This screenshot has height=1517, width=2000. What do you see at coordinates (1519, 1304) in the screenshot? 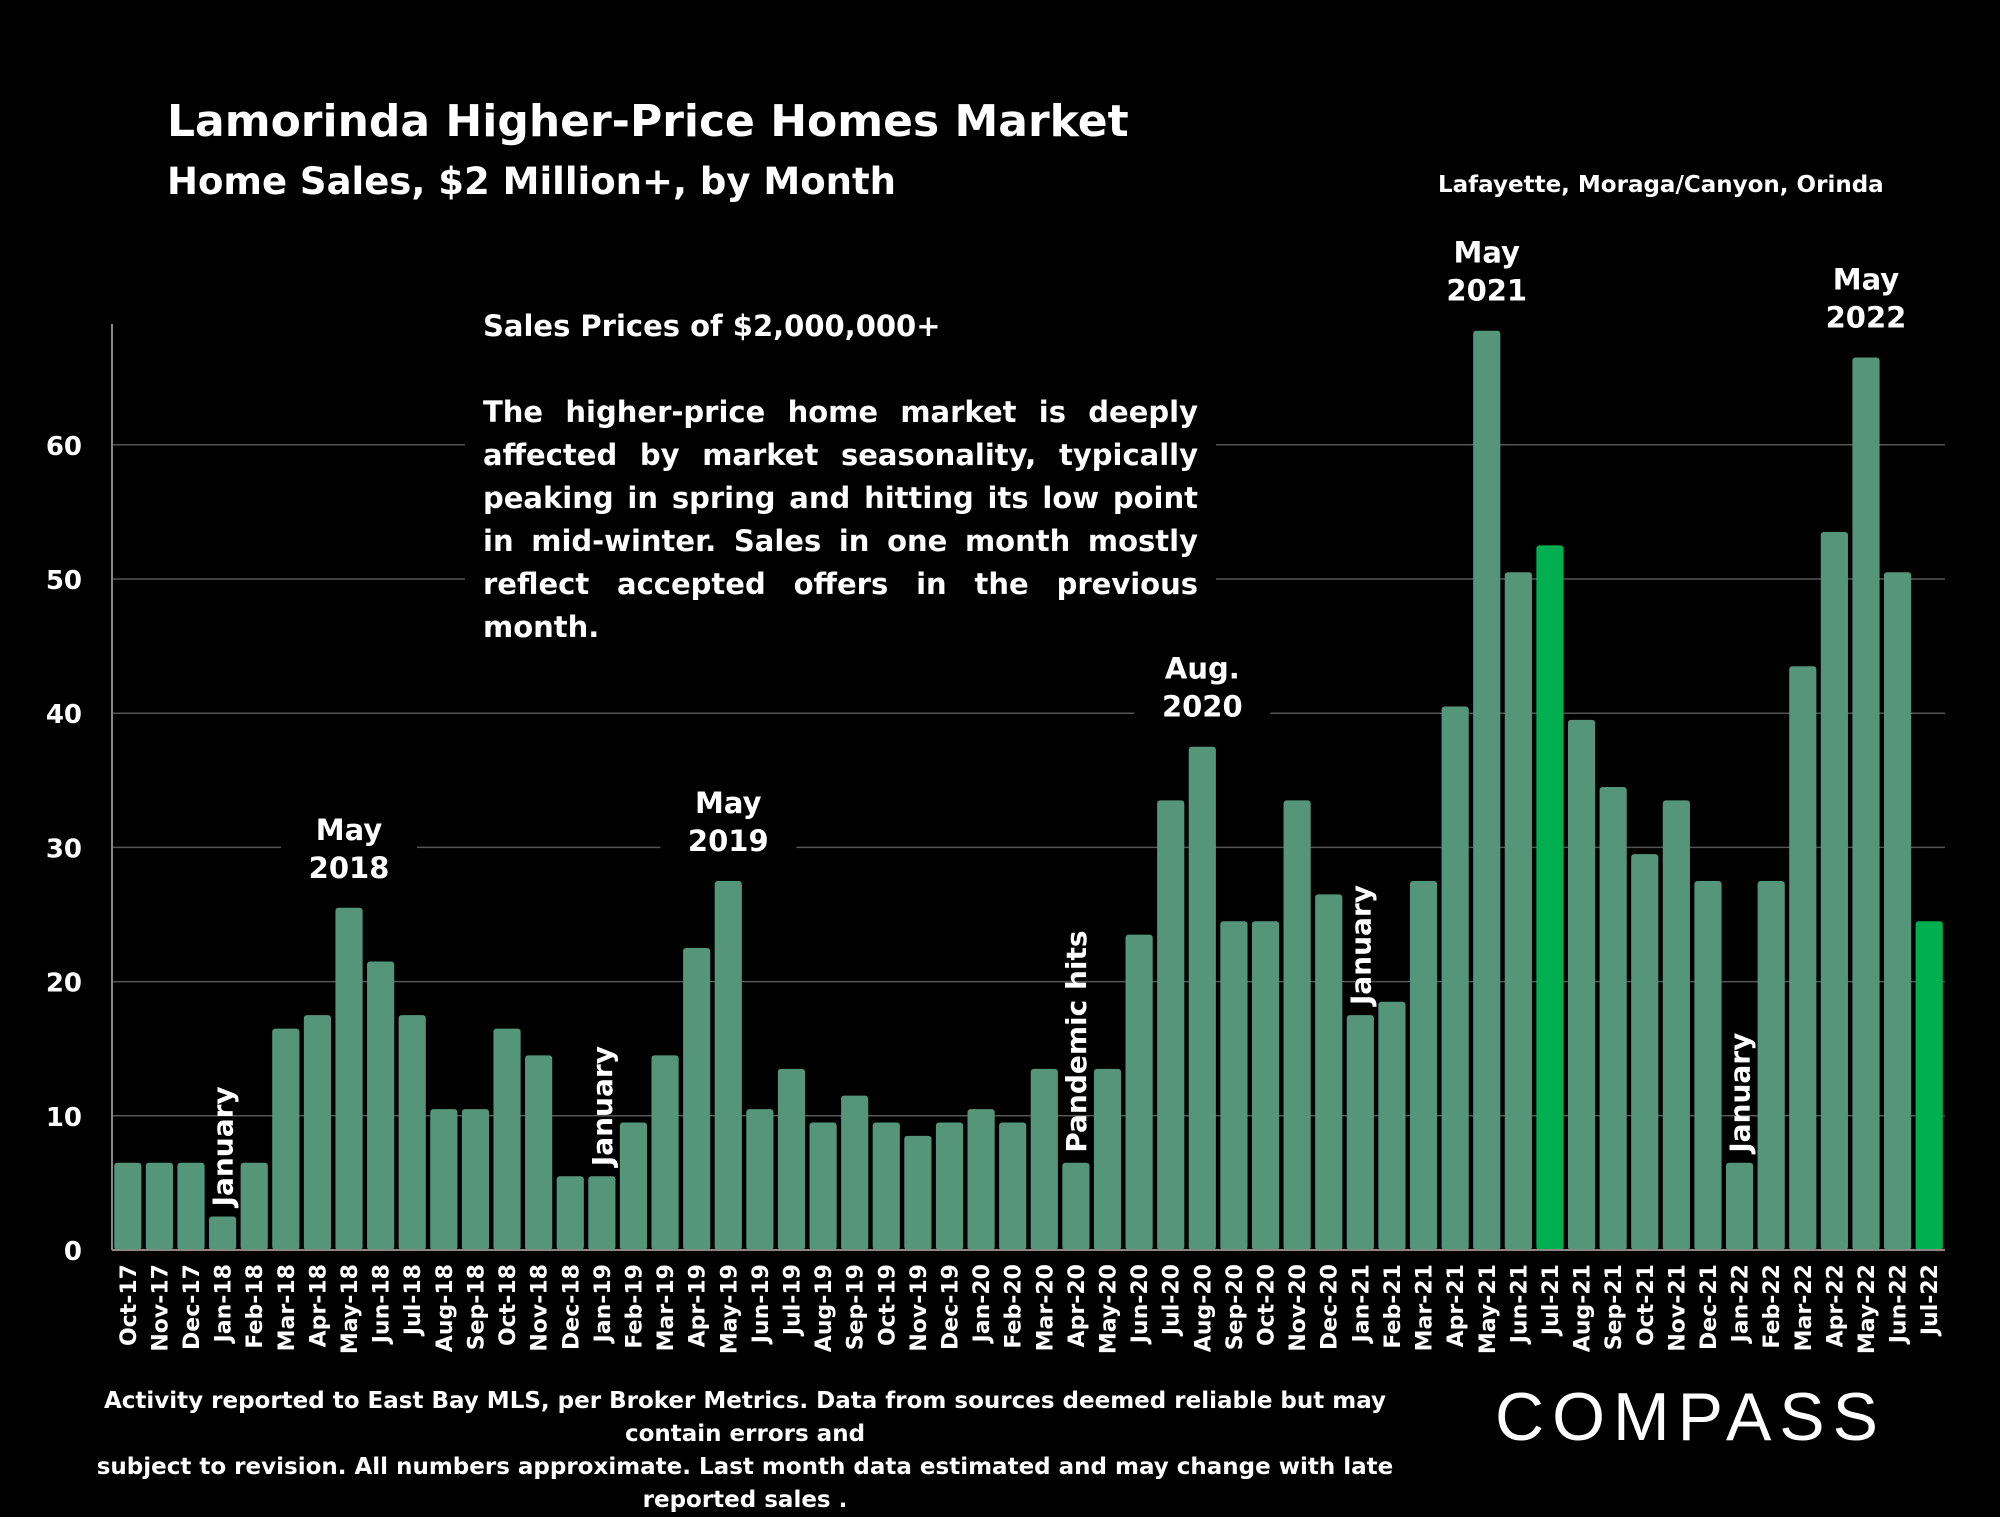
I see `x-tick-label: Jun-21` at bounding box center [1519, 1304].